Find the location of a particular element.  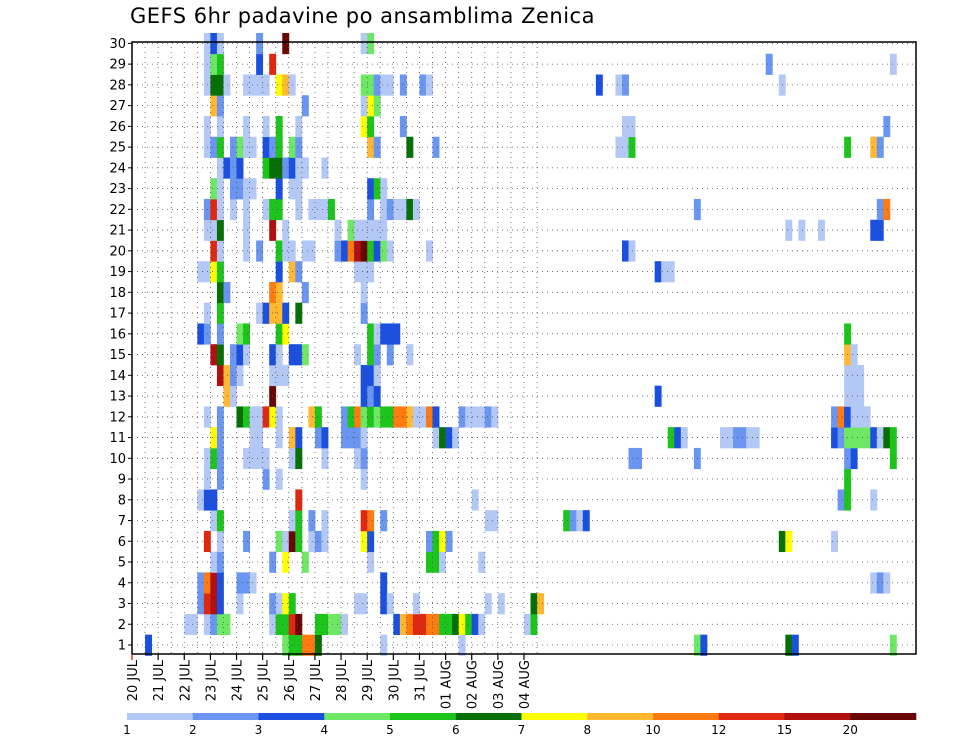

x-tick-label: 20 JUL is located at coordinates (133, 680).